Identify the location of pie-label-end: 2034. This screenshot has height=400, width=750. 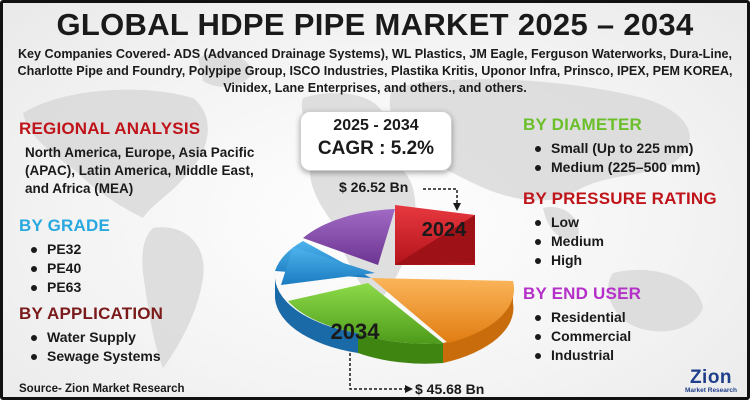
(356, 331).